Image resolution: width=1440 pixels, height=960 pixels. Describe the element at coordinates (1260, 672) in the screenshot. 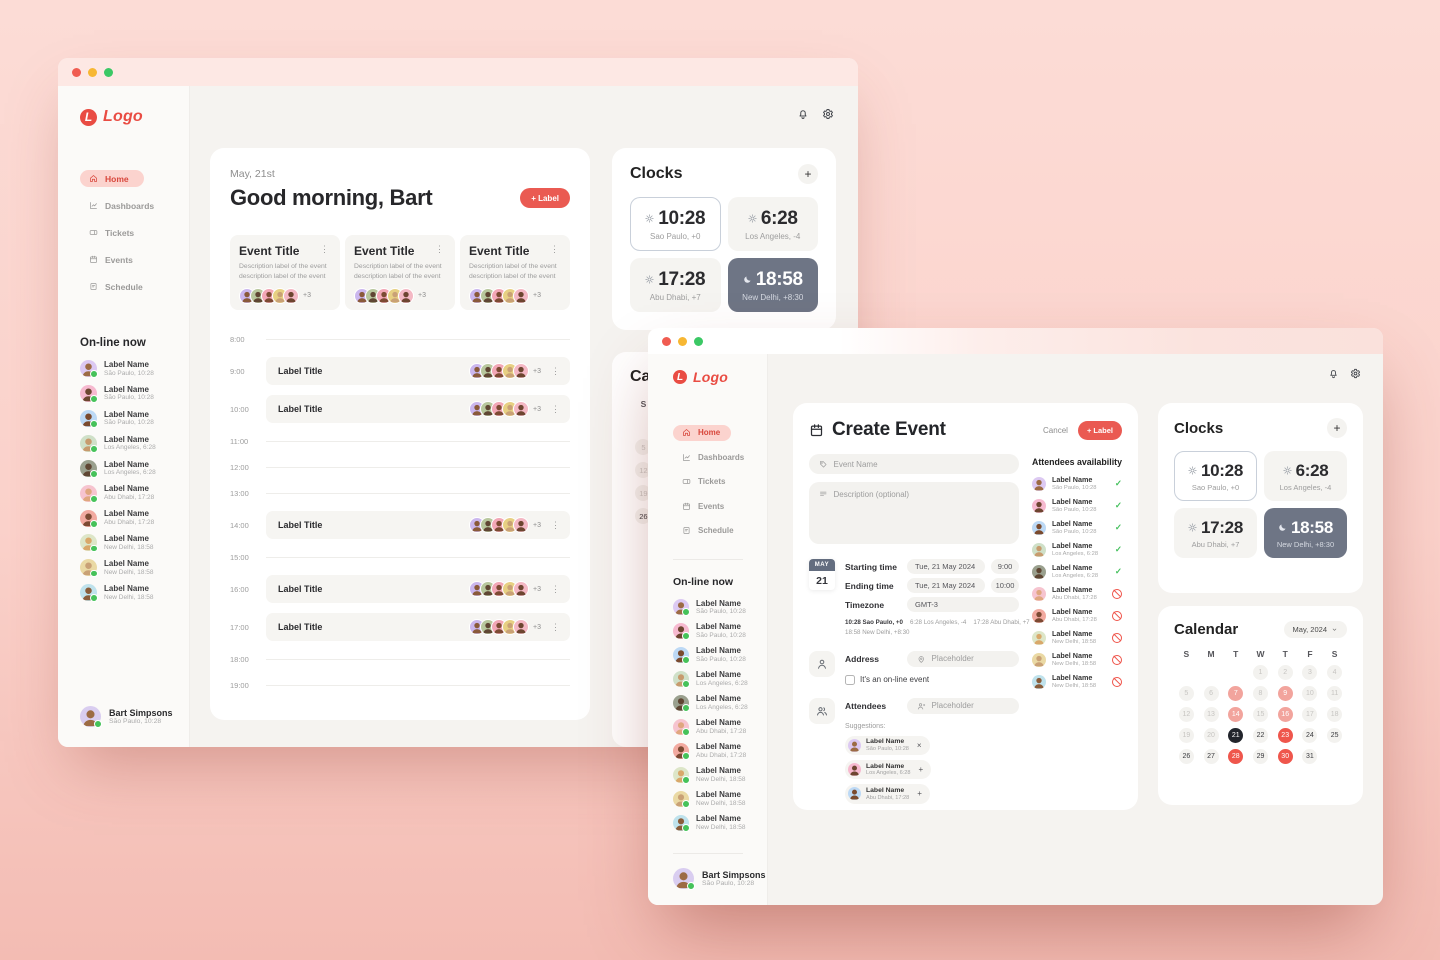

I see `calendar-day: 1` at that location.